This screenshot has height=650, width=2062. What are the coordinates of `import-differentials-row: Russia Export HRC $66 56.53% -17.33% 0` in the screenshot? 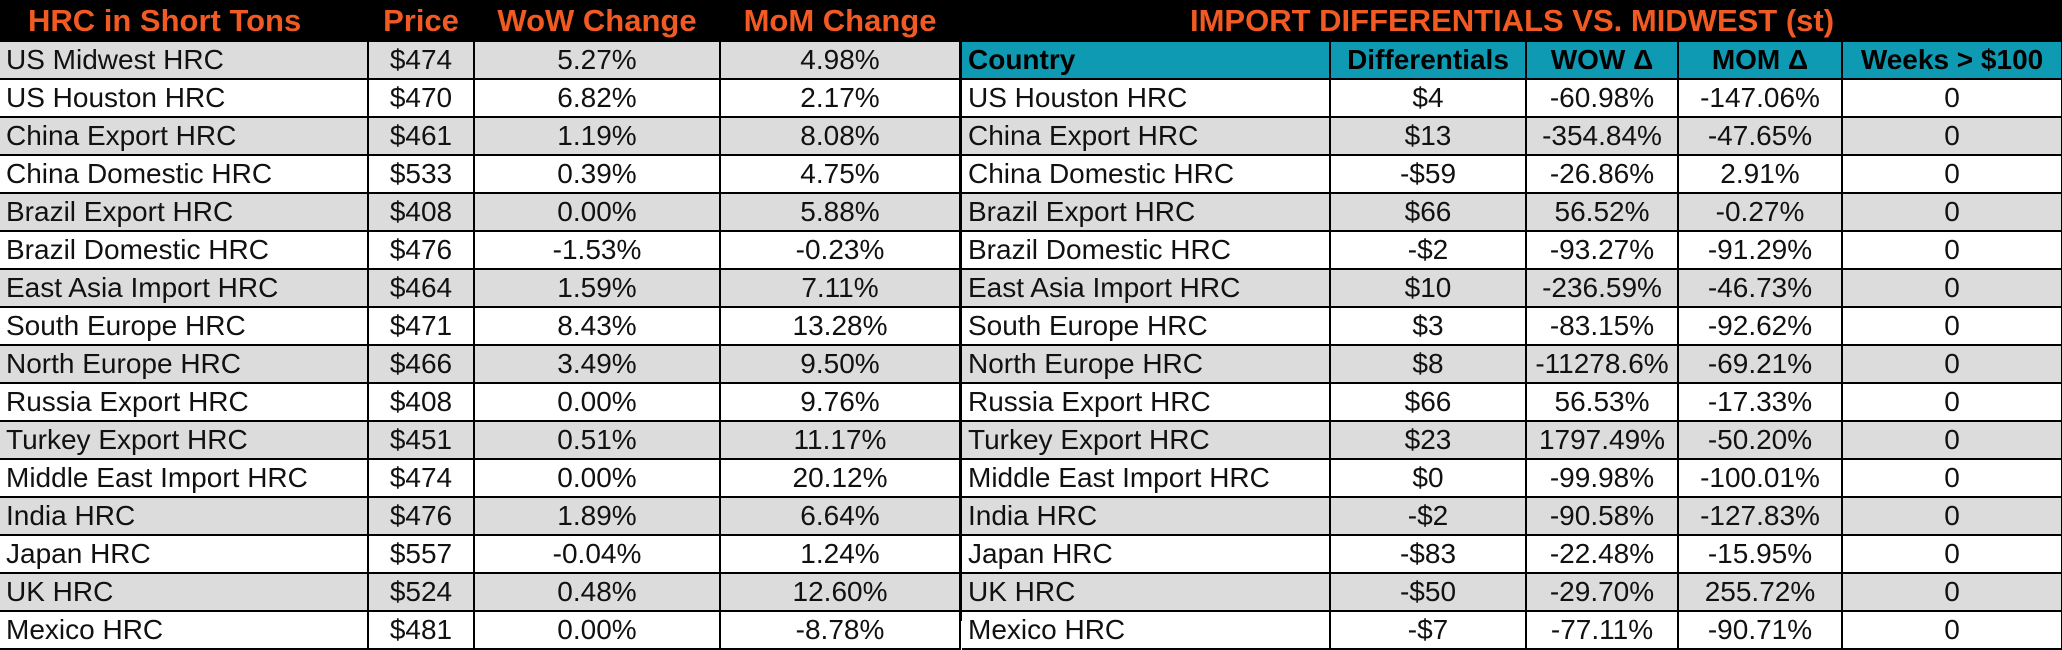 It's located at (1512, 402).